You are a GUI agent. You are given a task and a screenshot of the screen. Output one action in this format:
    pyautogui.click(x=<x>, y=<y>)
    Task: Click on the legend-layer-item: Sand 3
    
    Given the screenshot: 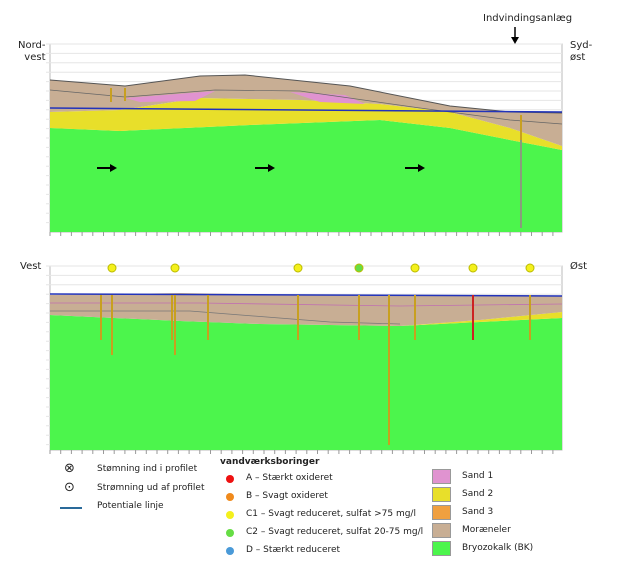 What is the action you would take?
    pyautogui.click(x=478, y=512)
    